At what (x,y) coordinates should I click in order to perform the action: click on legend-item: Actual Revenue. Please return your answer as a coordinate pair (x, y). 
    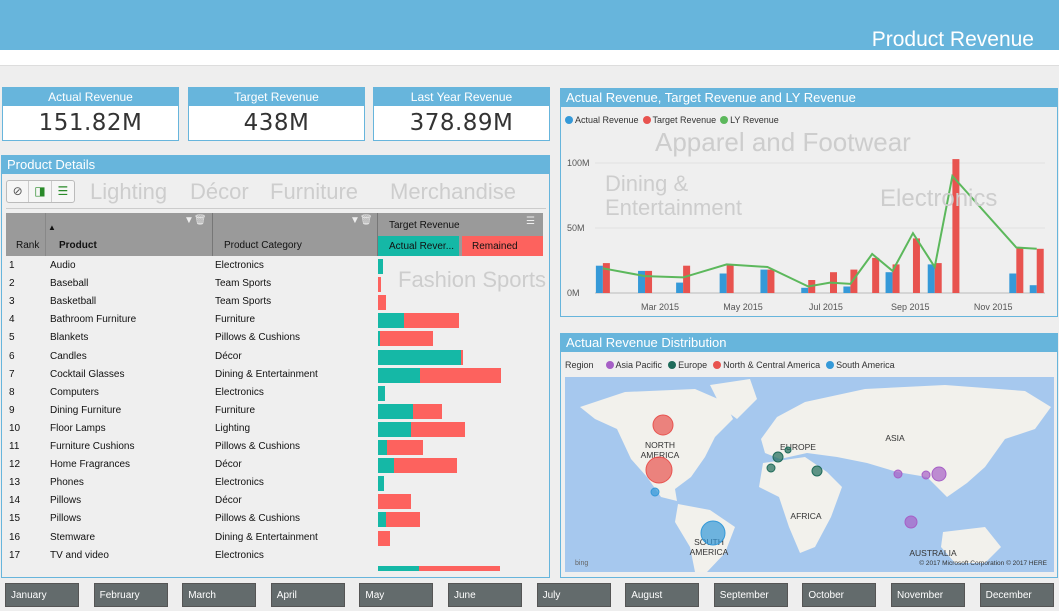
    Looking at the image, I should click on (602, 120).